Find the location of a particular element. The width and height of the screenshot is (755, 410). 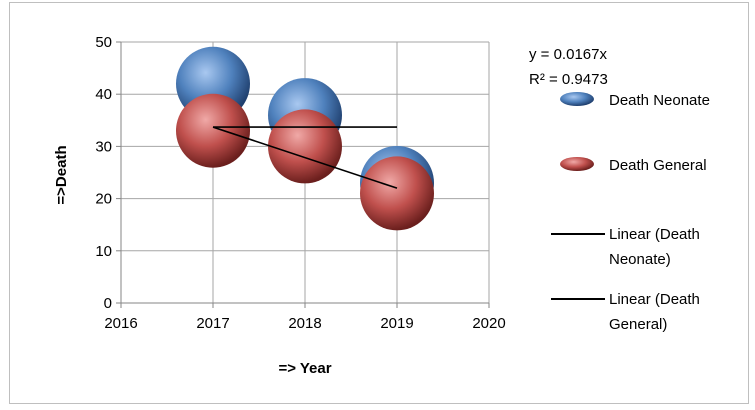

x-tick-label: 2020 is located at coordinates (488, 323).